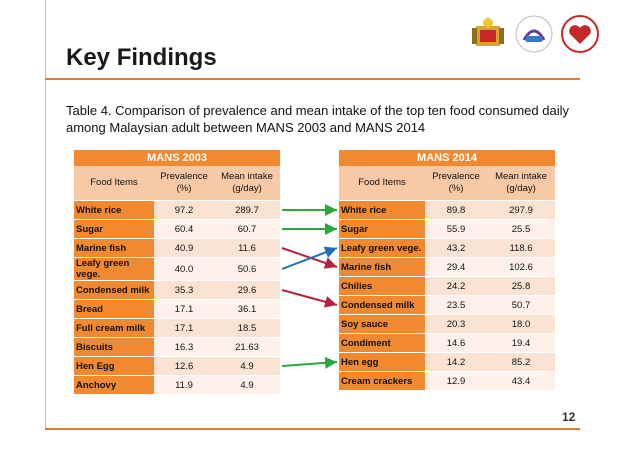 The width and height of the screenshot is (638, 451). Describe the element at coordinates (309, 362) in the screenshot. I see `rank-arrow-same` at that location.